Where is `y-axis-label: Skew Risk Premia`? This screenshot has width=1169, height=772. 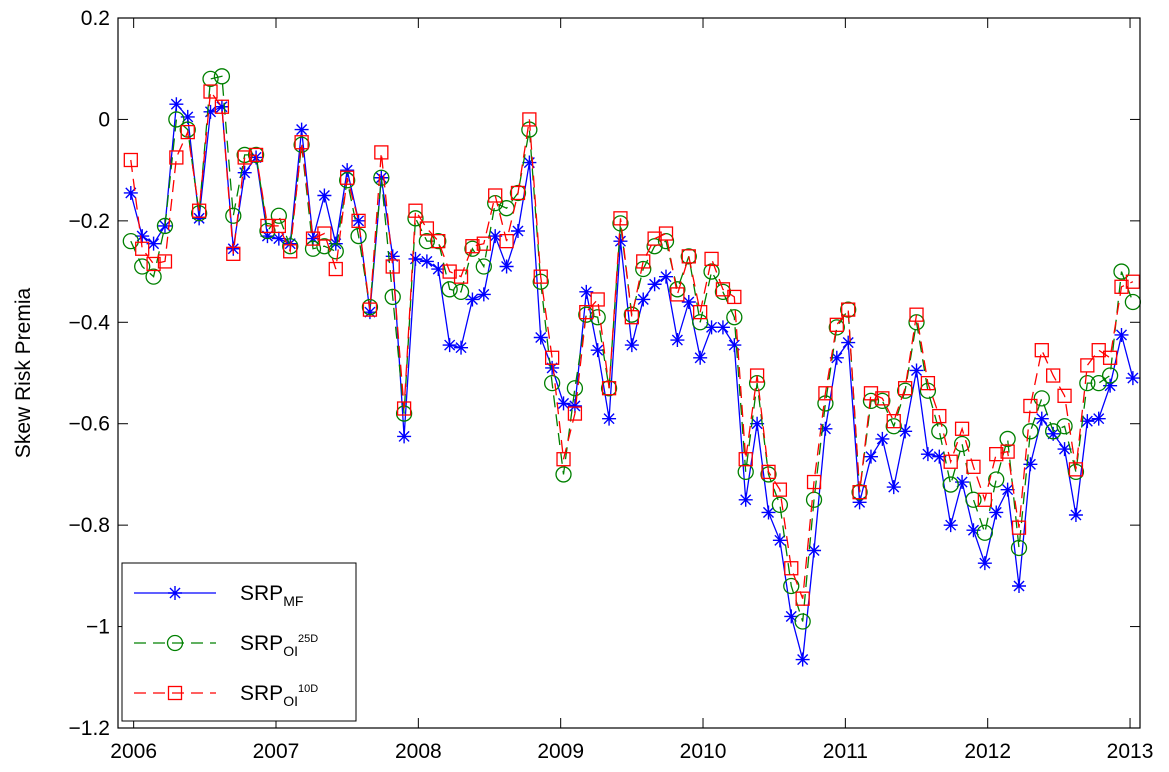 y-axis-label: Skew Risk Premia is located at coordinates (23, 372).